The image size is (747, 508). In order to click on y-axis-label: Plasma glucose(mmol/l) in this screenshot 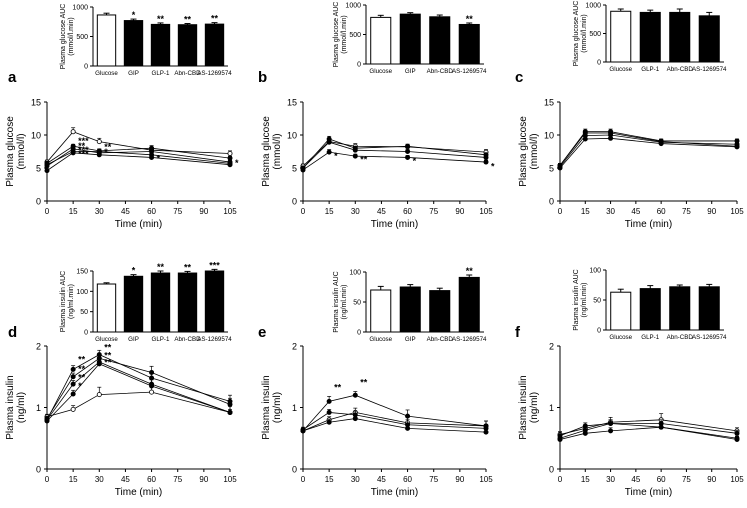, I will do `click(529, 151)`.